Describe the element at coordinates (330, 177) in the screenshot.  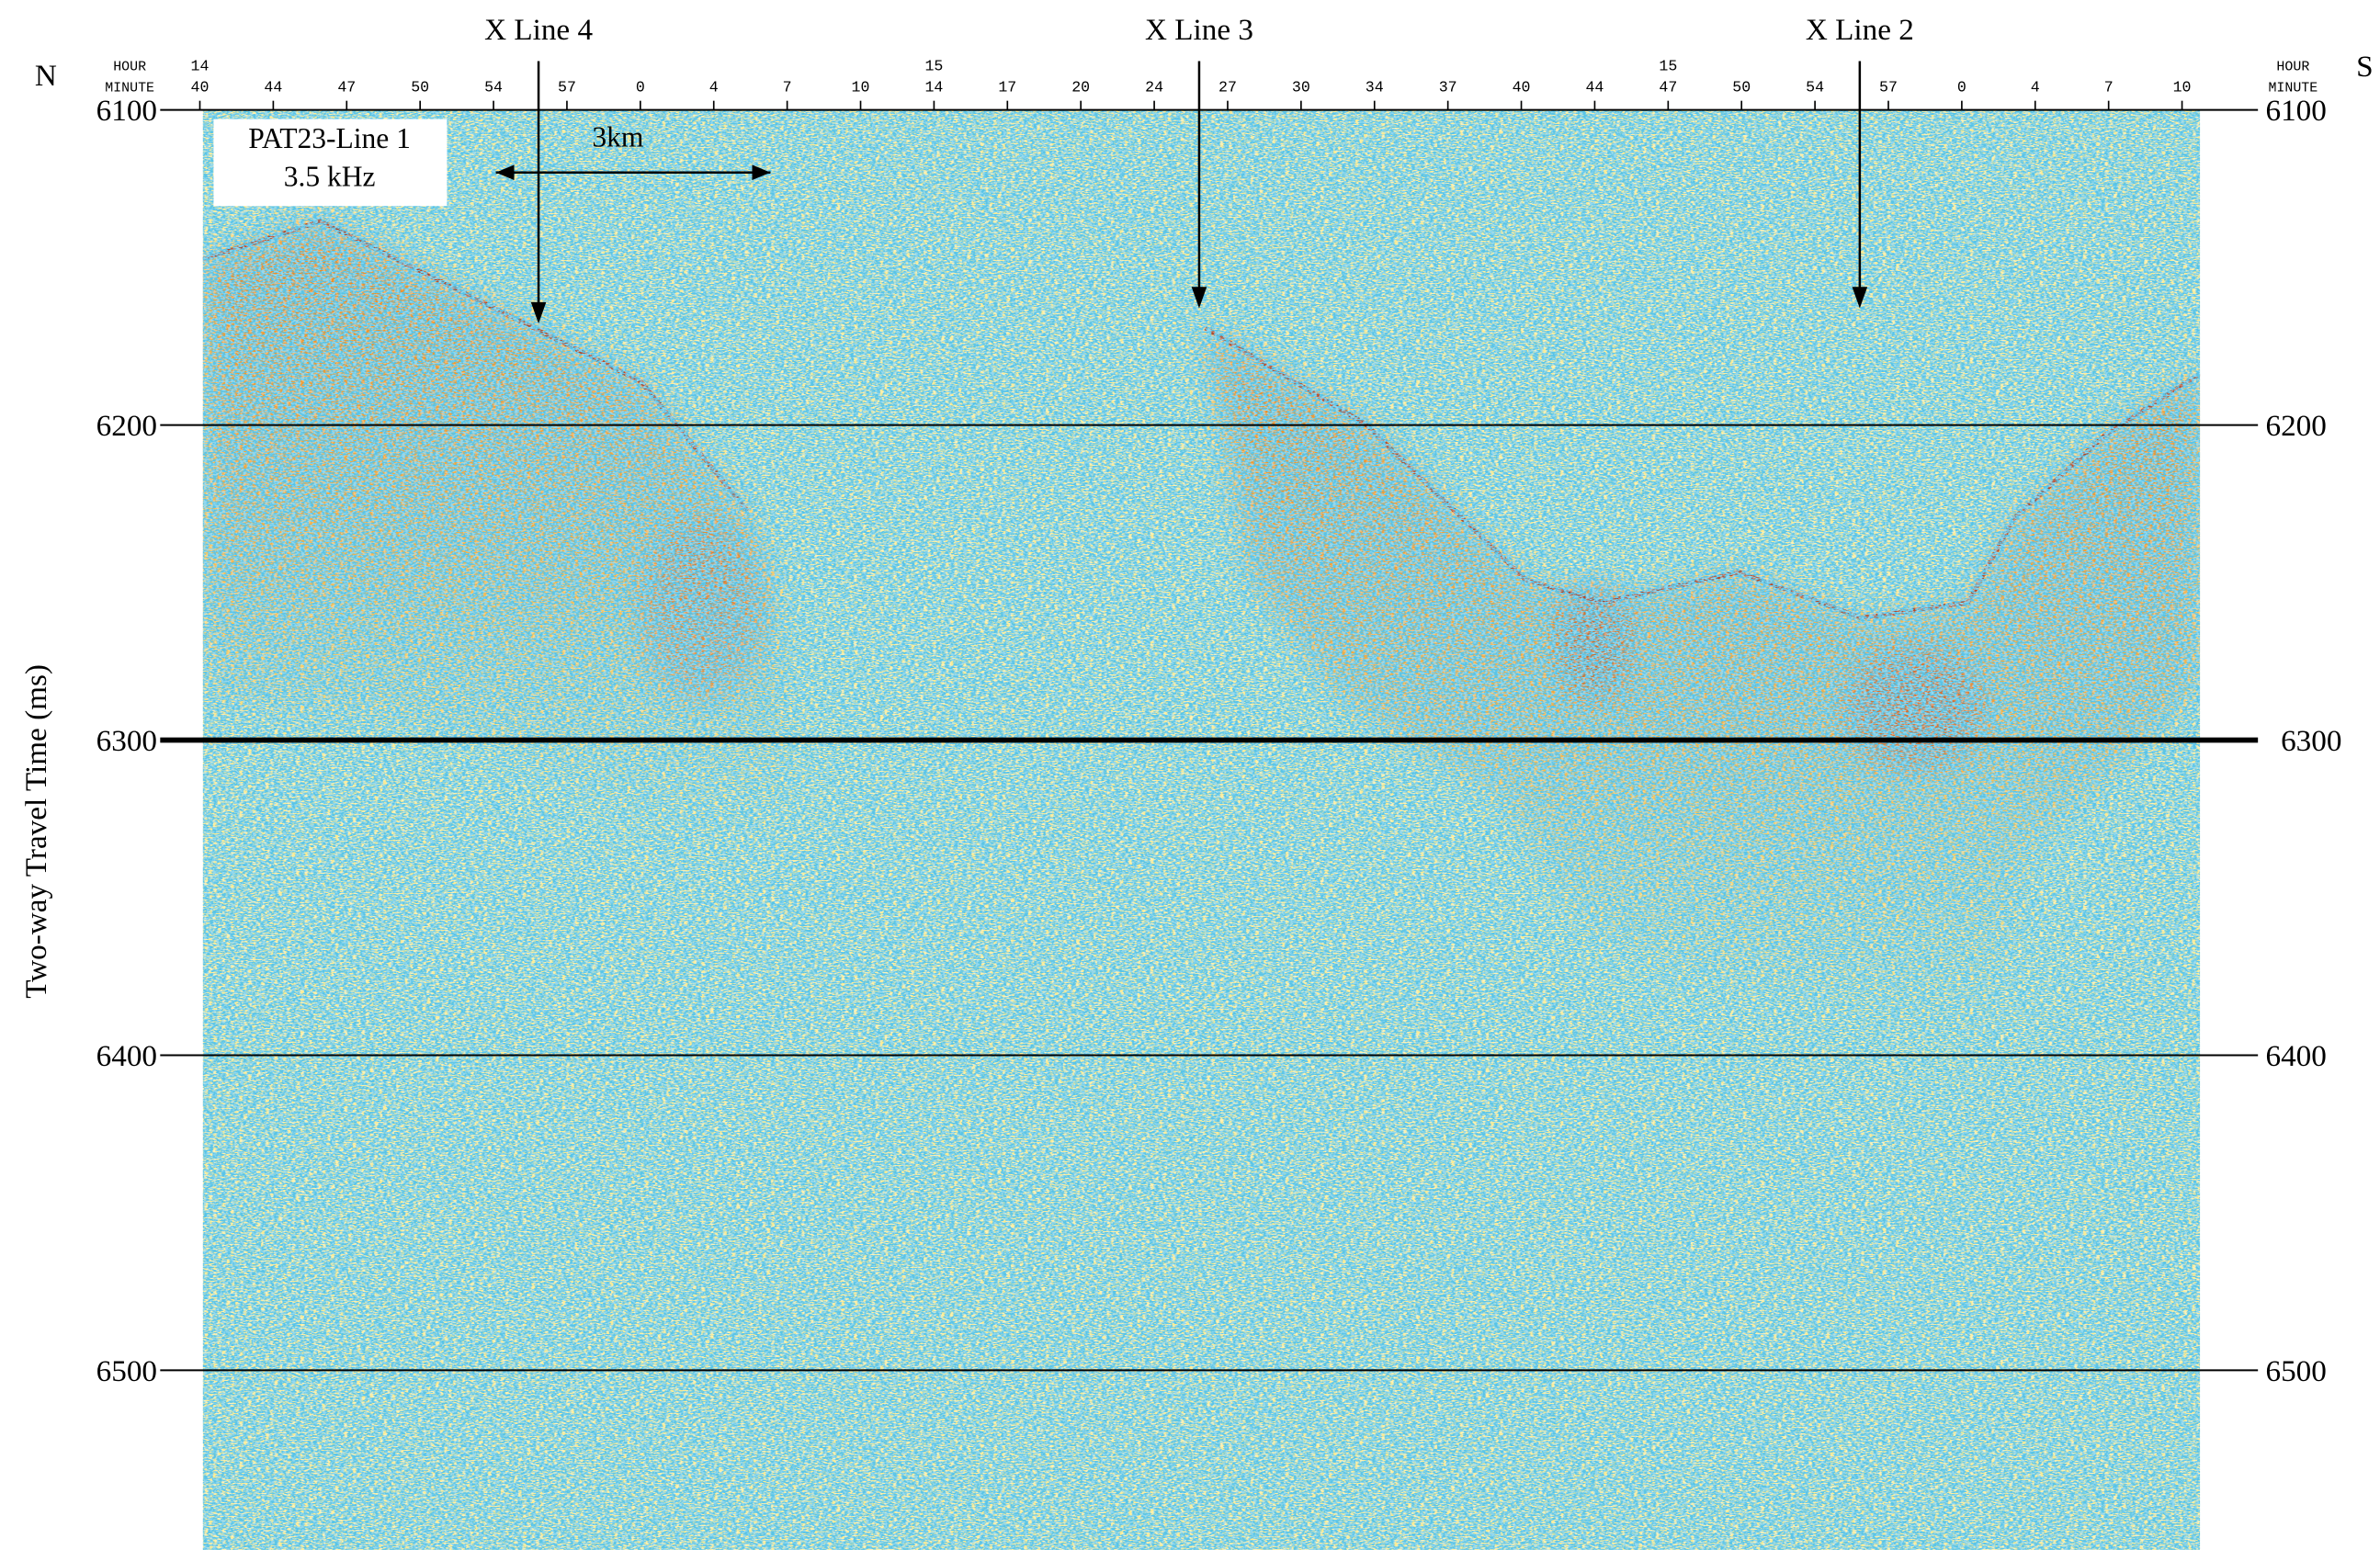
I see `subtitle: 3.5 kHz` at that location.